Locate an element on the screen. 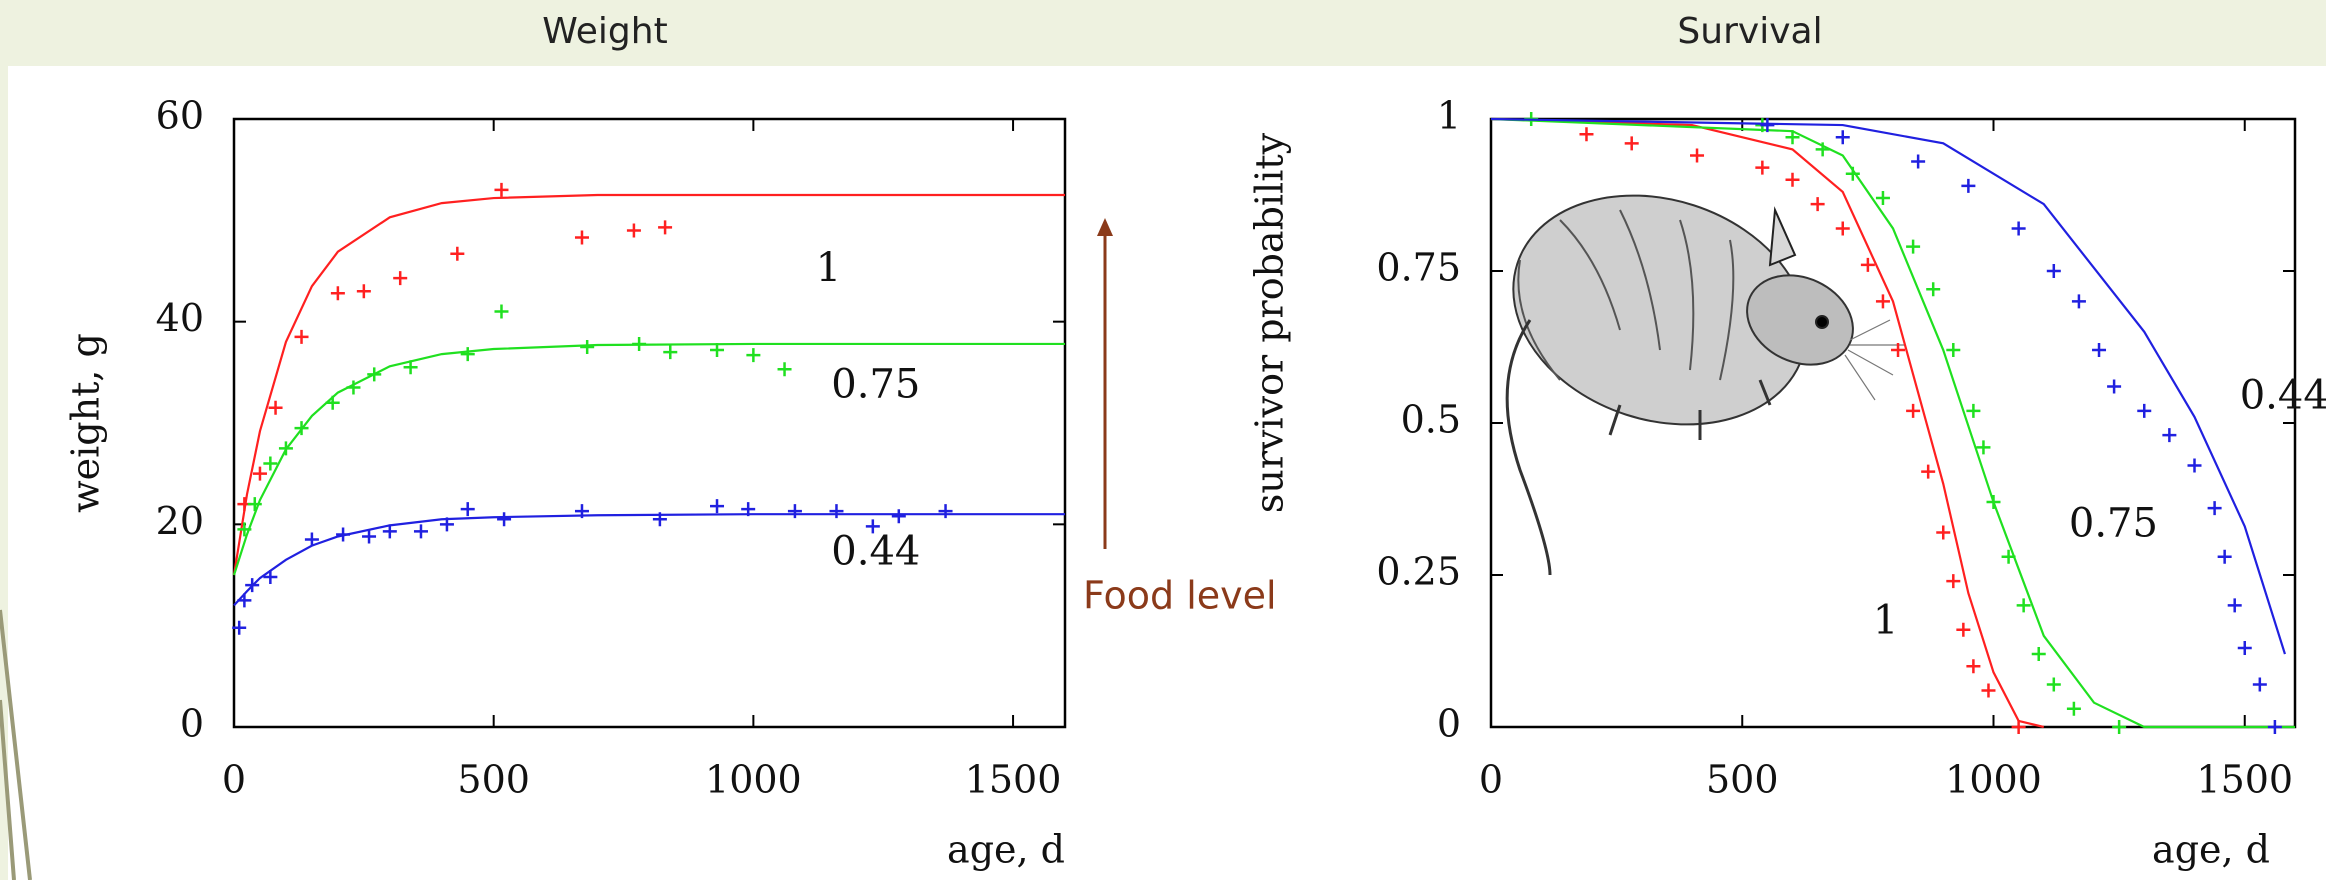 The width and height of the screenshot is (2326, 880). y-tick-label: 40 is located at coordinates (180, 318).